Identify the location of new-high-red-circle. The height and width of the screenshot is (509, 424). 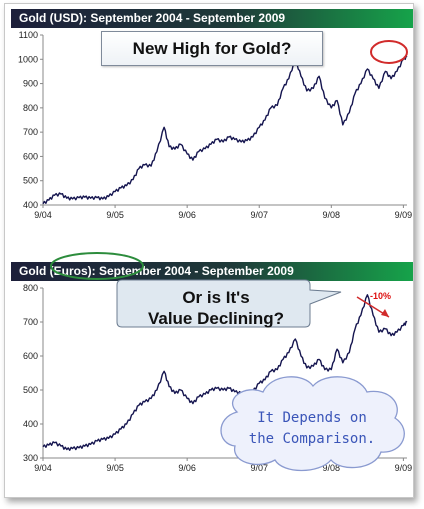
(389, 52).